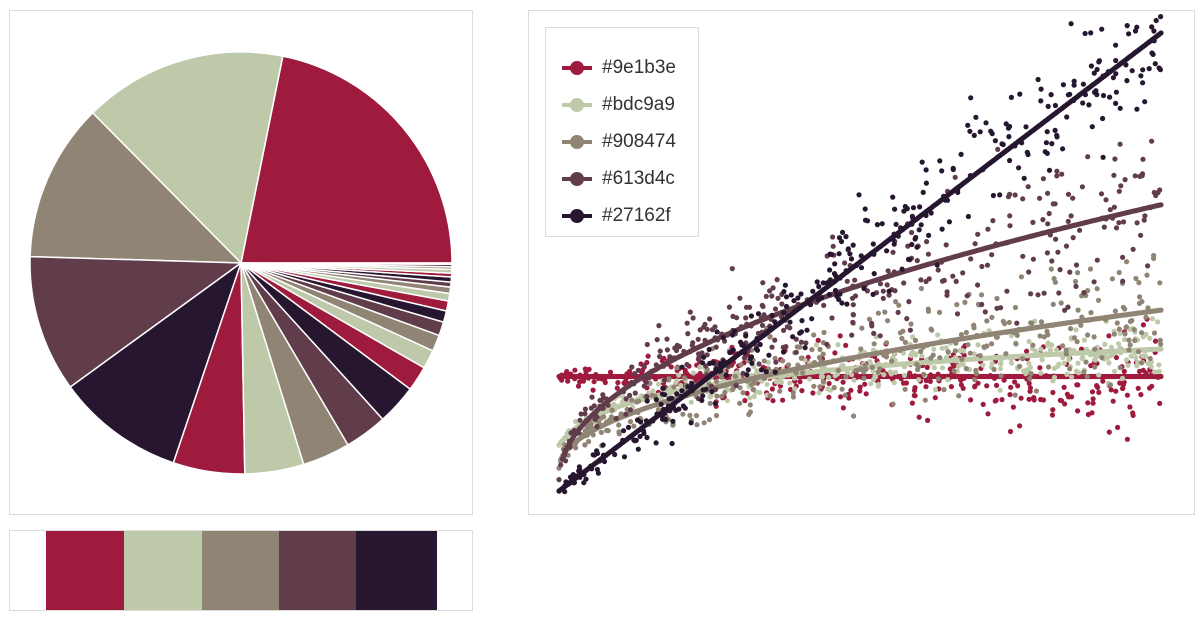 This screenshot has height=618, width=1204. I want to click on legend-item: #bdc9a9, so click(618, 105).